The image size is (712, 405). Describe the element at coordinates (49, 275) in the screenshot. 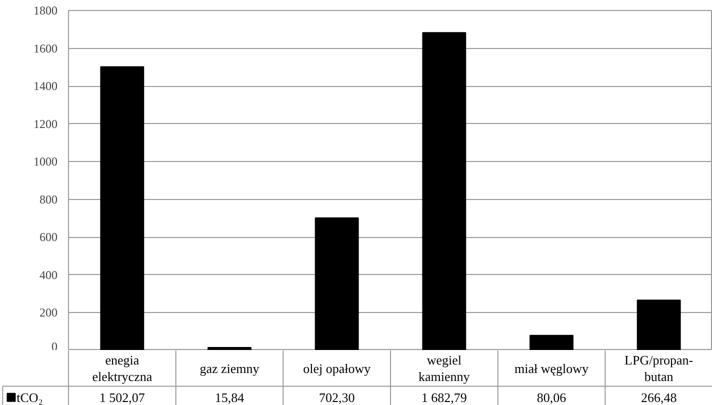

I see `y-tick-label: 400` at that location.